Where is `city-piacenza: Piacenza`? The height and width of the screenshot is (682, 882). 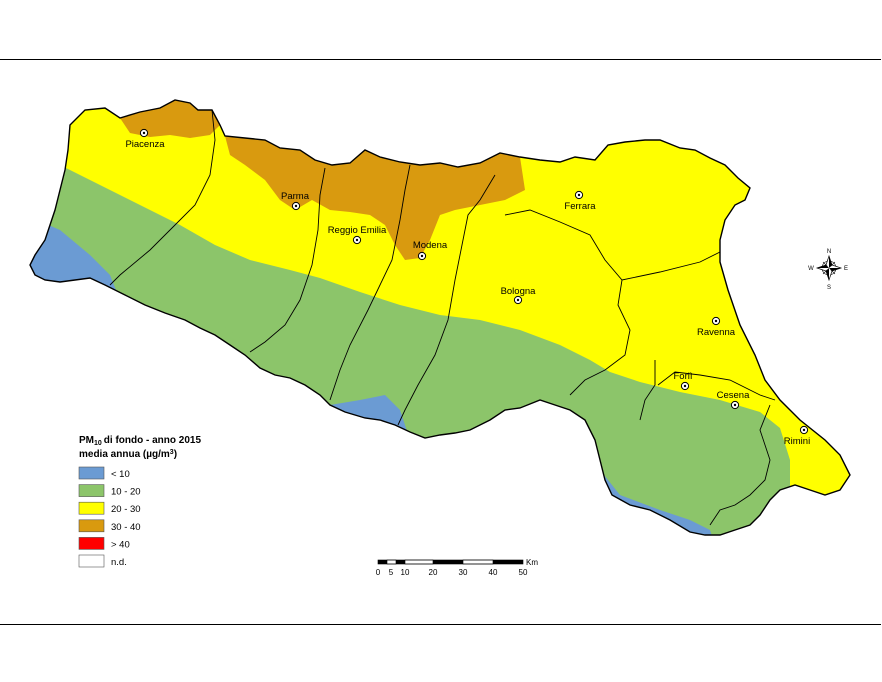
city-piacenza: Piacenza is located at coordinates (145, 139).